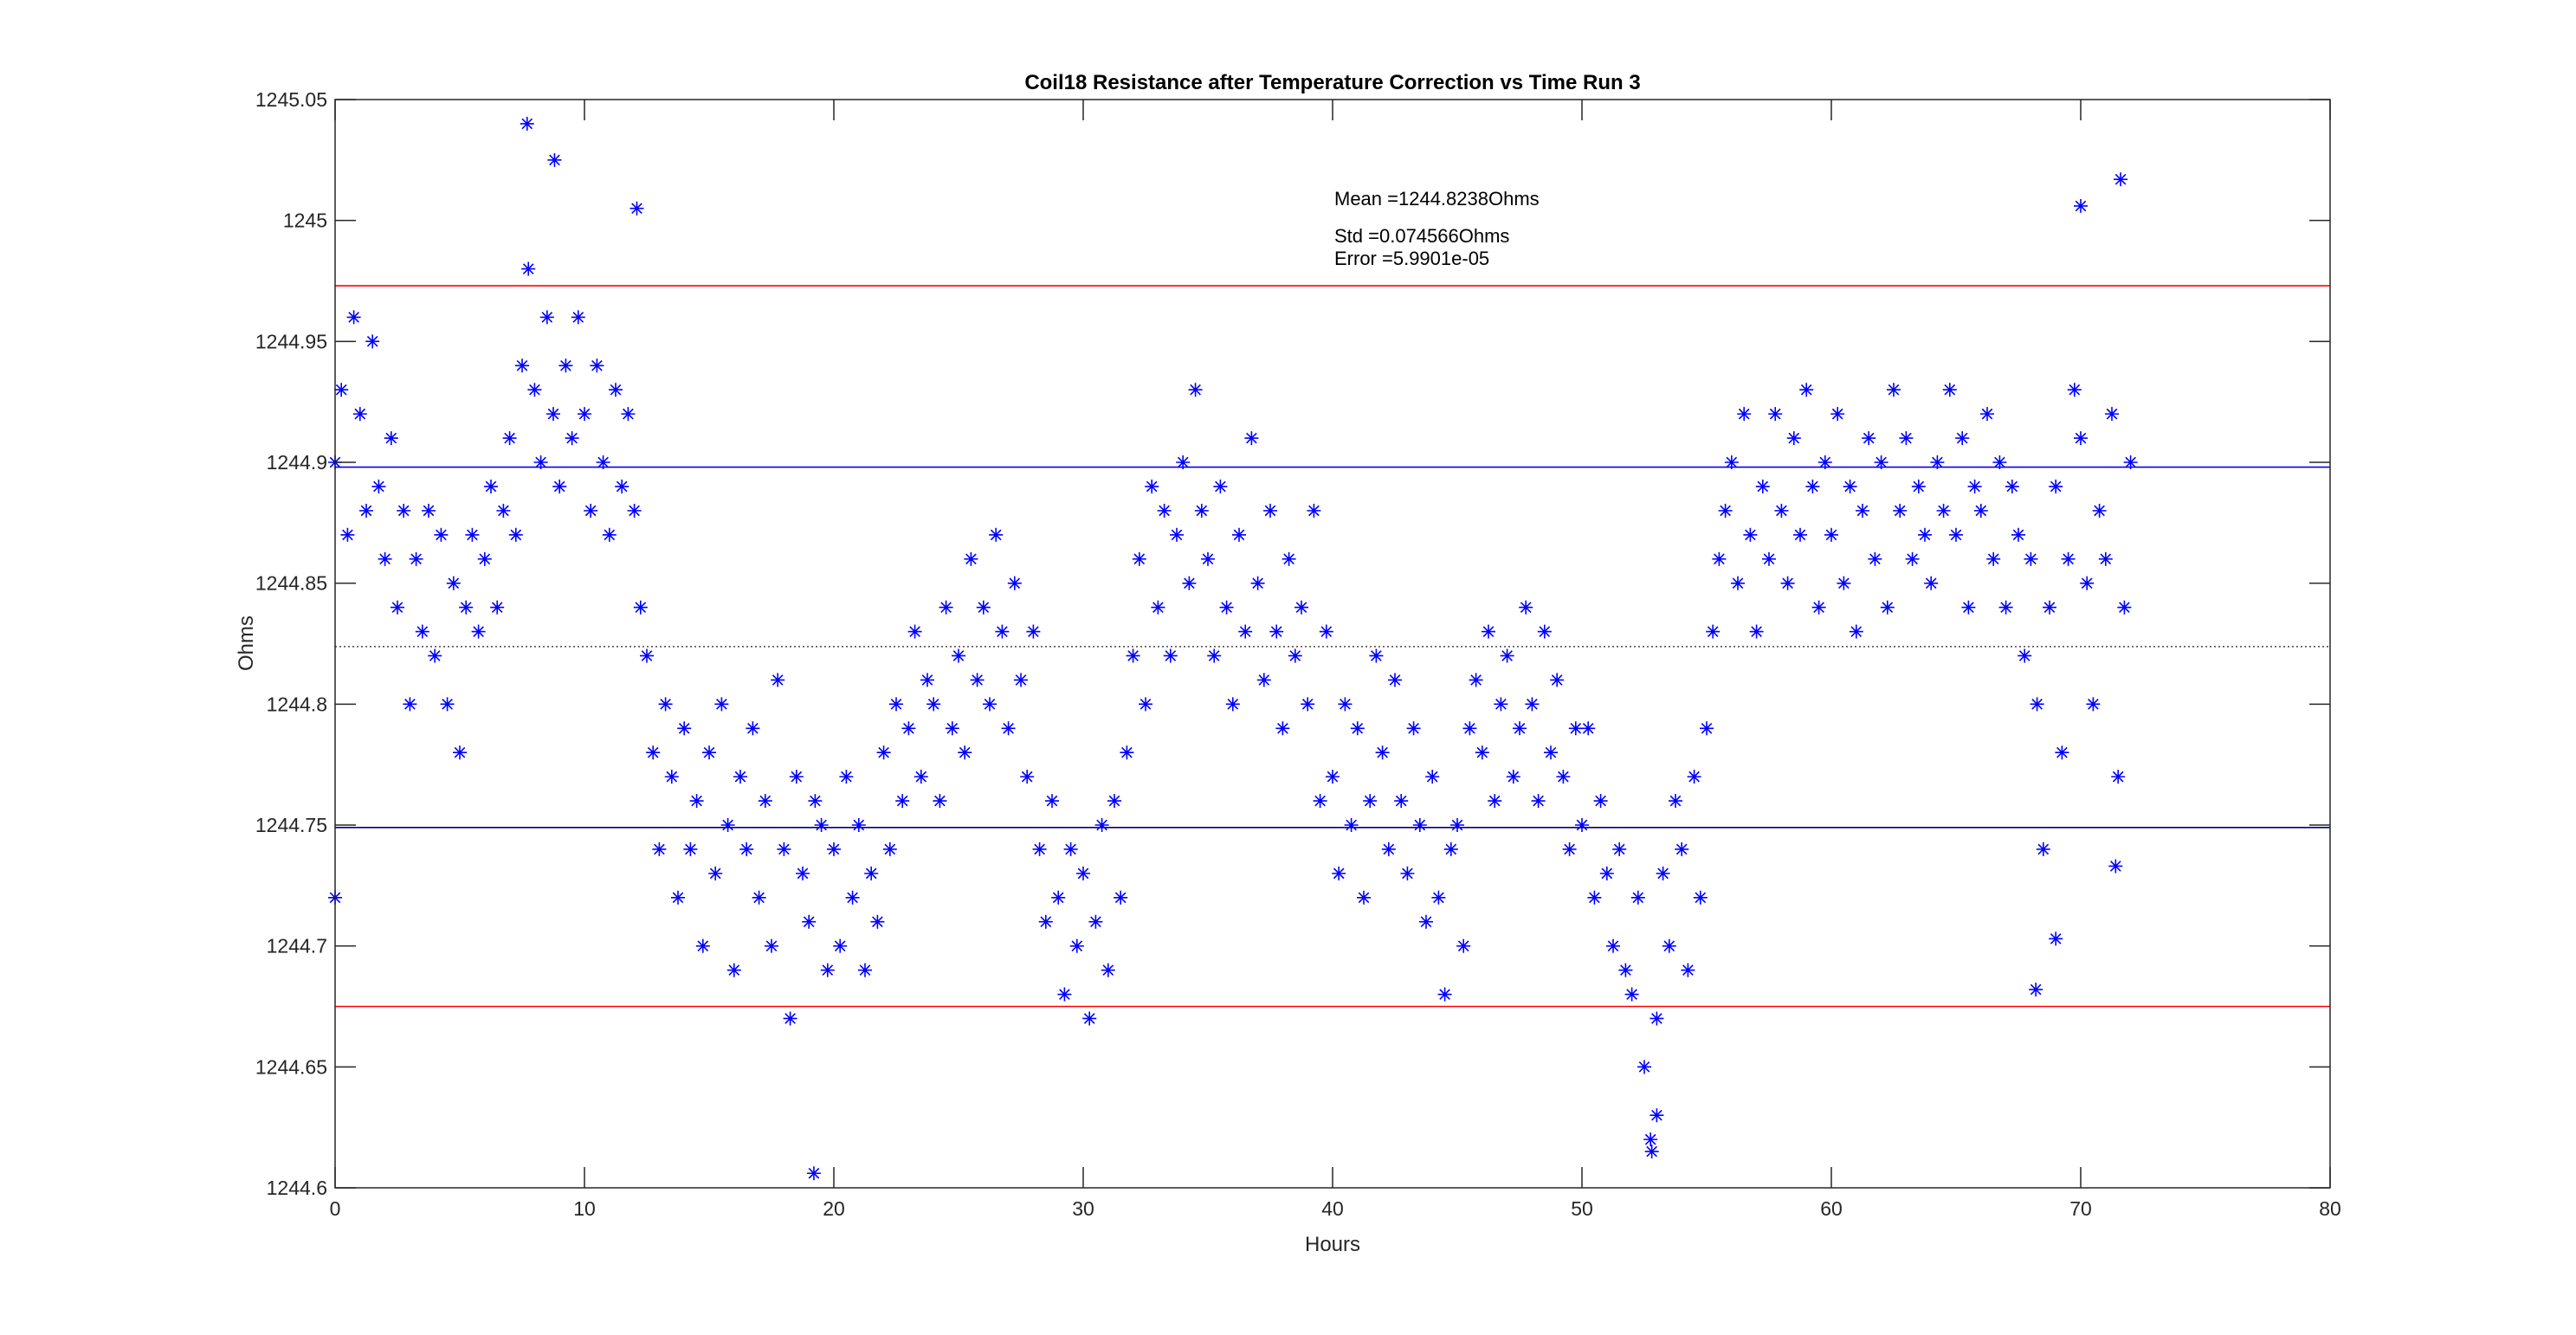 This screenshot has height=1335, width=2576. Describe the element at coordinates (291, 100) in the screenshot. I see `y-tick-label: 1245.05` at that location.